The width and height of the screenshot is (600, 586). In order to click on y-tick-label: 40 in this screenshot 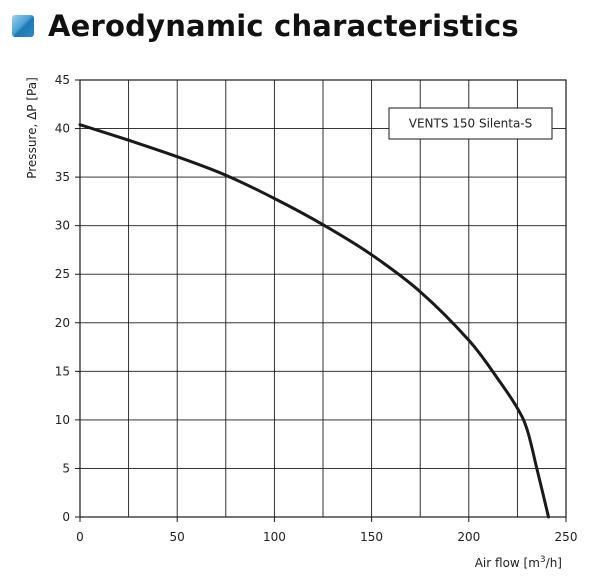, I will do `click(62, 129)`.